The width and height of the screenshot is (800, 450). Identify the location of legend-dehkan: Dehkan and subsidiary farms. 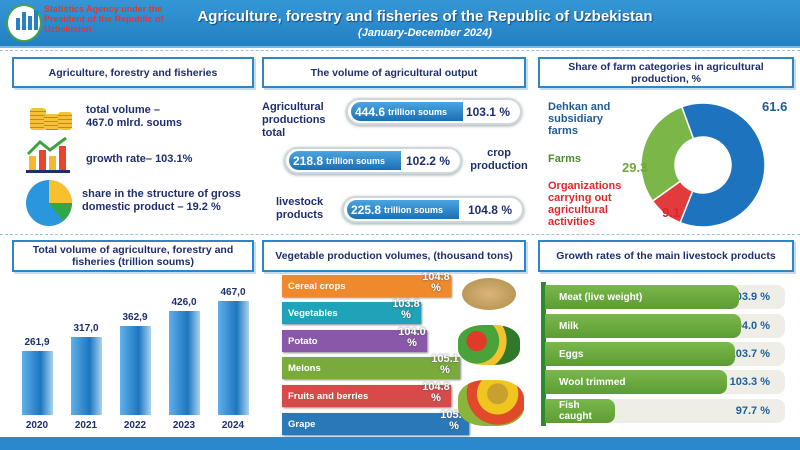
(579, 119).